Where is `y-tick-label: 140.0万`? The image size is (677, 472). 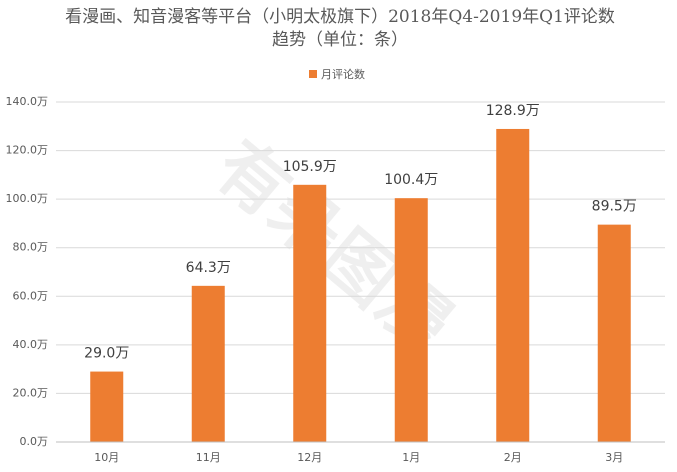 y-tick-label: 140.0万 is located at coordinates (27, 101).